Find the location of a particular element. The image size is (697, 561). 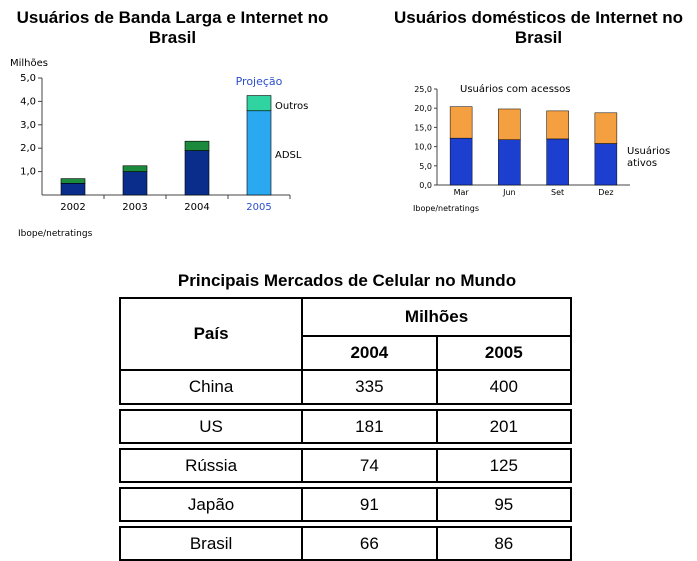

x-tick-label: Mar is located at coordinates (462, 192).